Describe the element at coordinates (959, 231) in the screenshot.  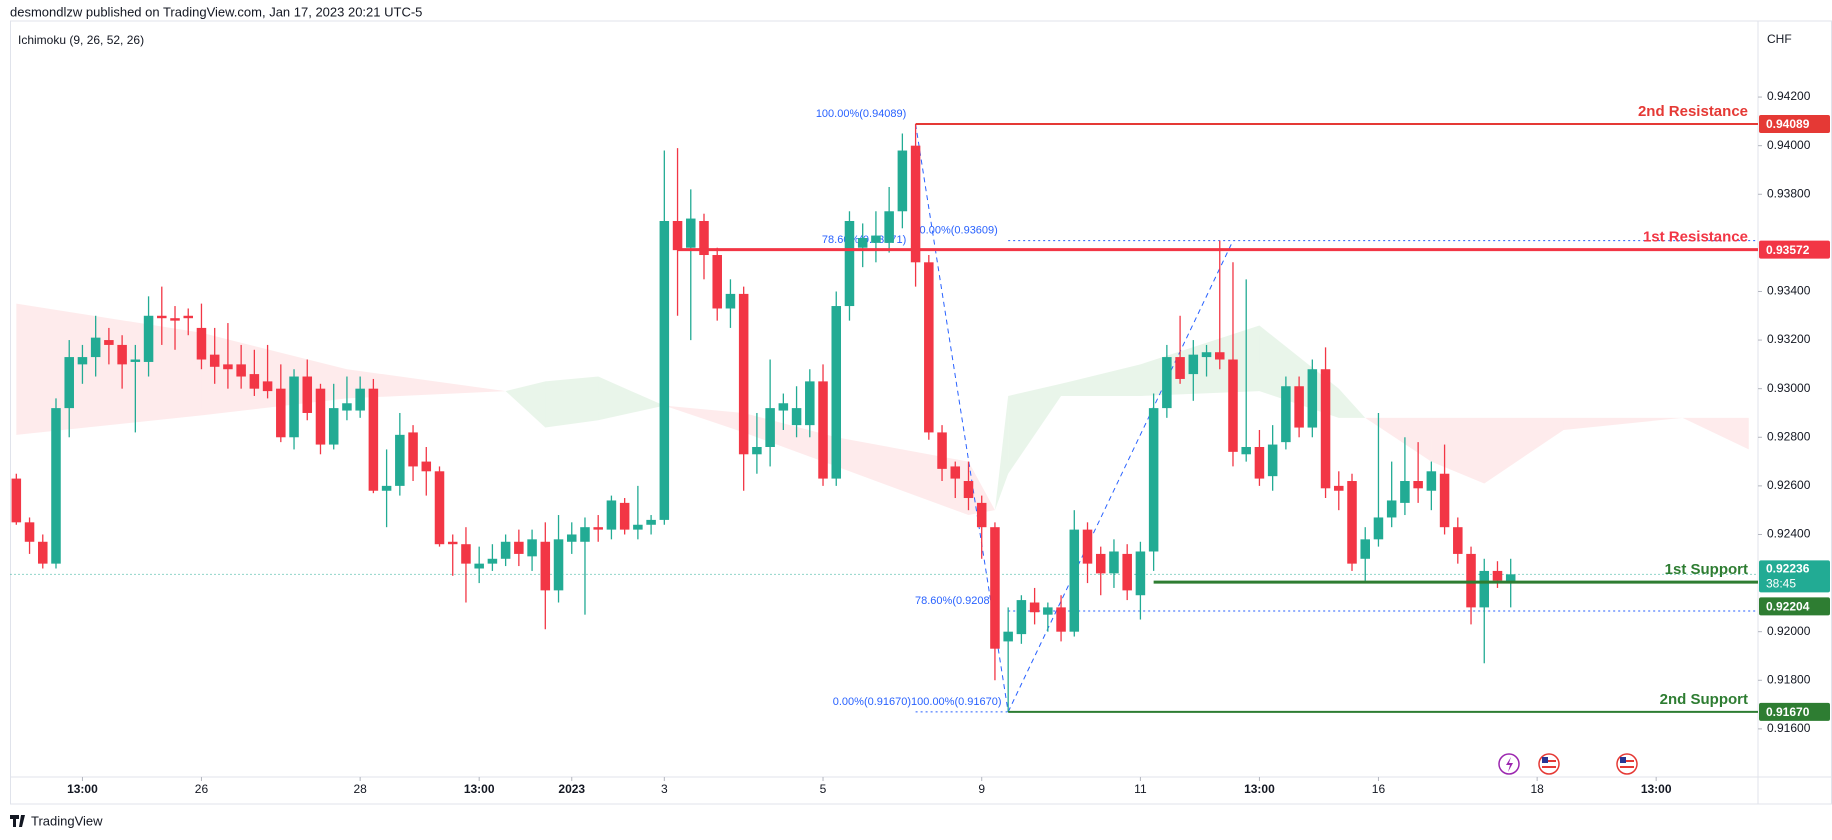
I see `fib-label: 0.00%(0.93609)` at that location.